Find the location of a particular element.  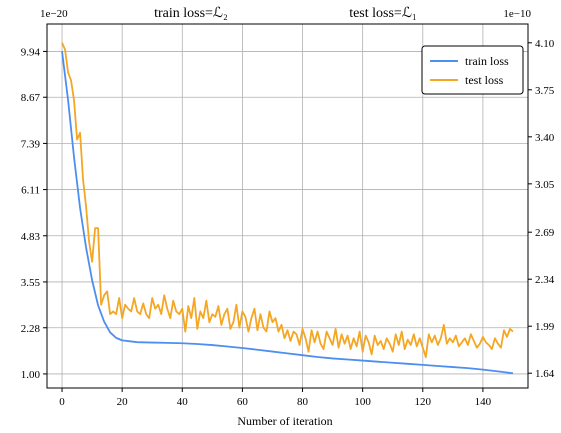

left-tick-label: 4.83 is located at coordinates (31, 237).